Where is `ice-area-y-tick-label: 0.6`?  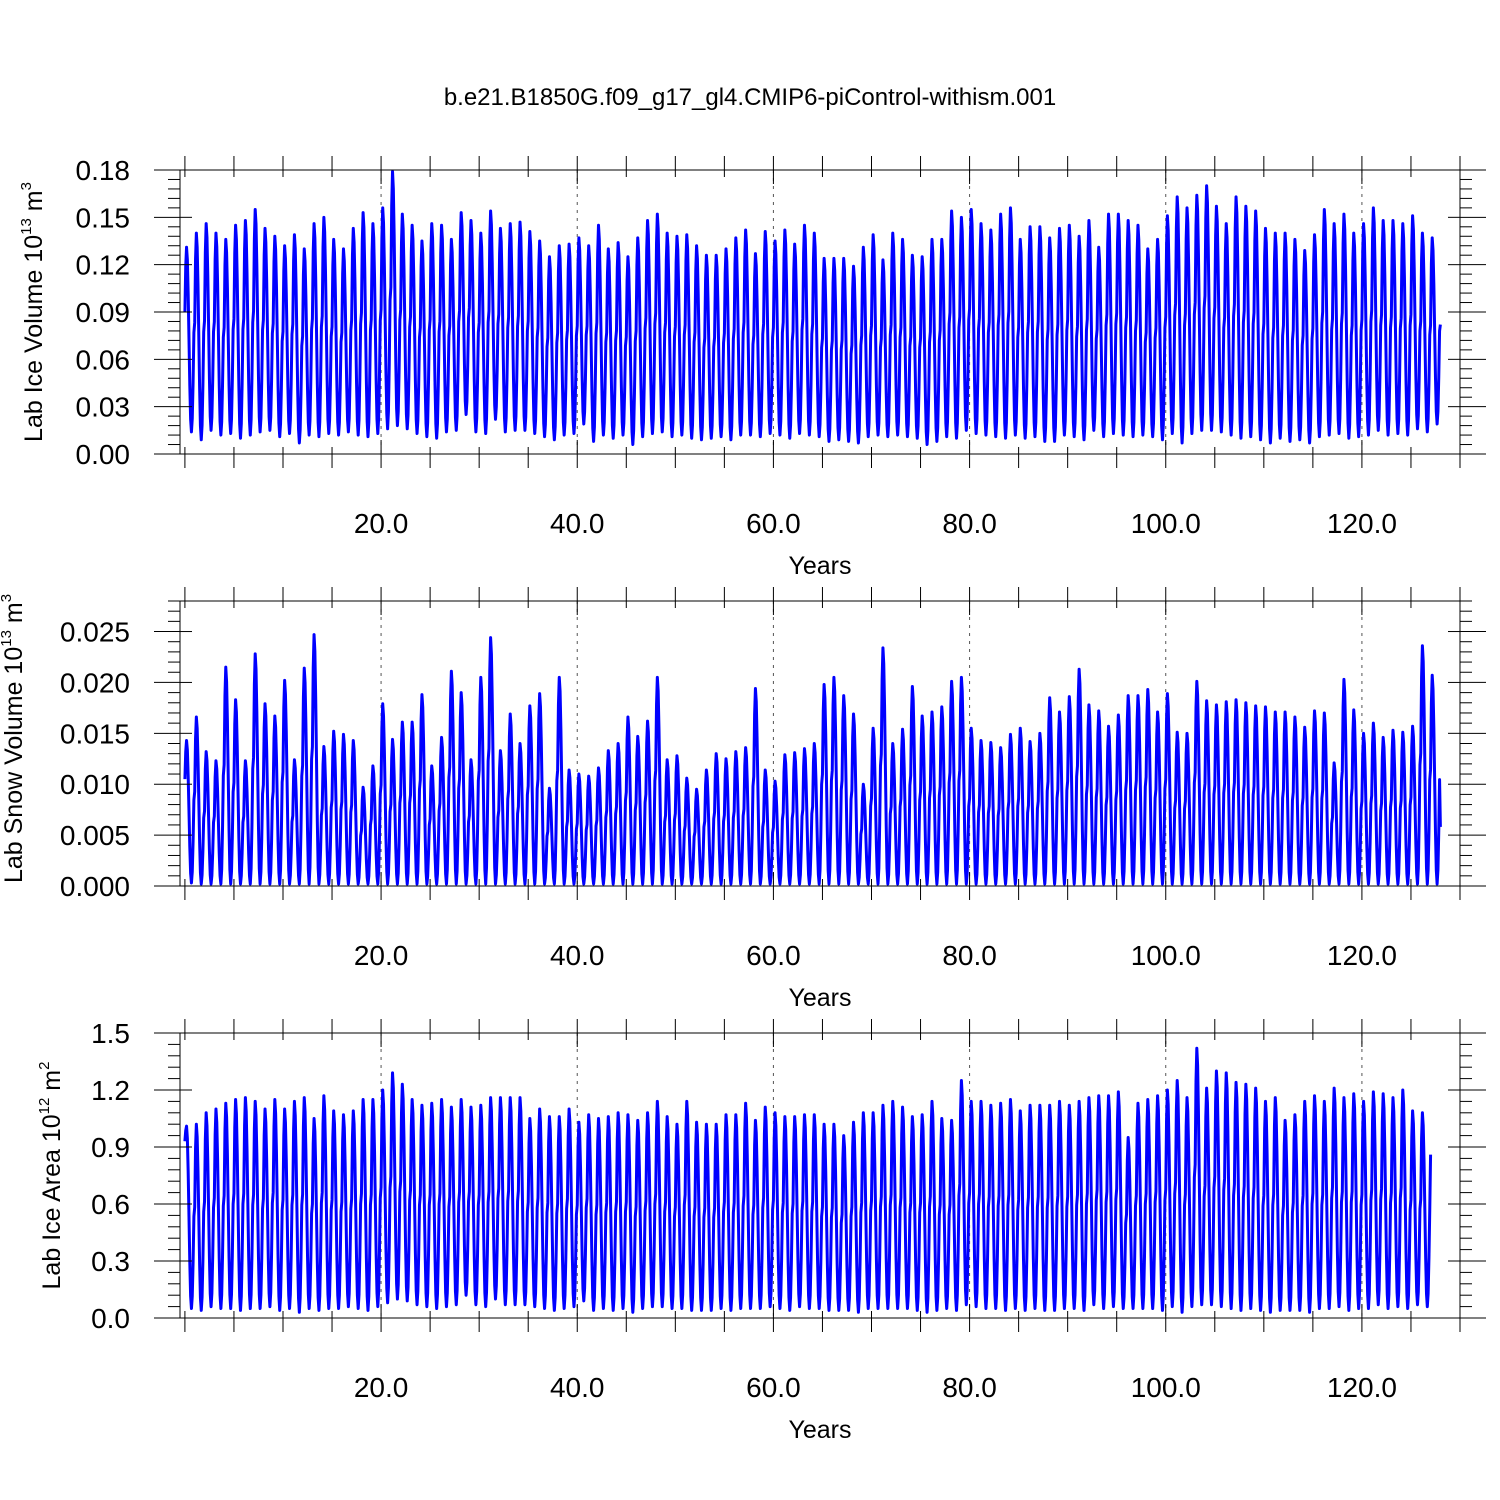
ice-area-y-tick-label: 0.6 is located at coordinates (110, 1204).